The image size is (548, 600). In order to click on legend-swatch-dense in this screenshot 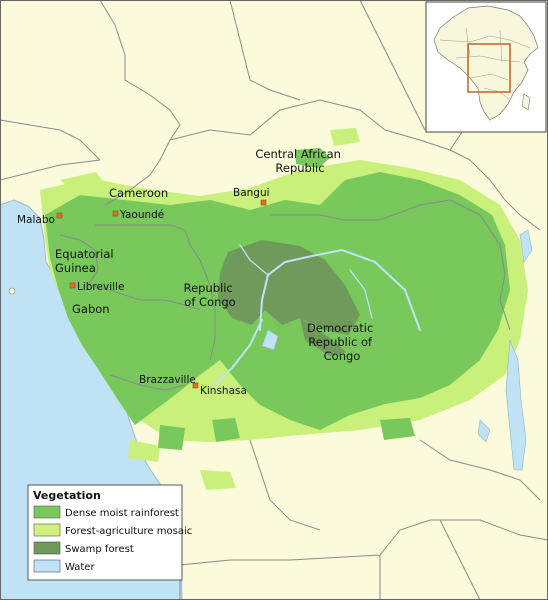, I will do `click(47, 512)`.